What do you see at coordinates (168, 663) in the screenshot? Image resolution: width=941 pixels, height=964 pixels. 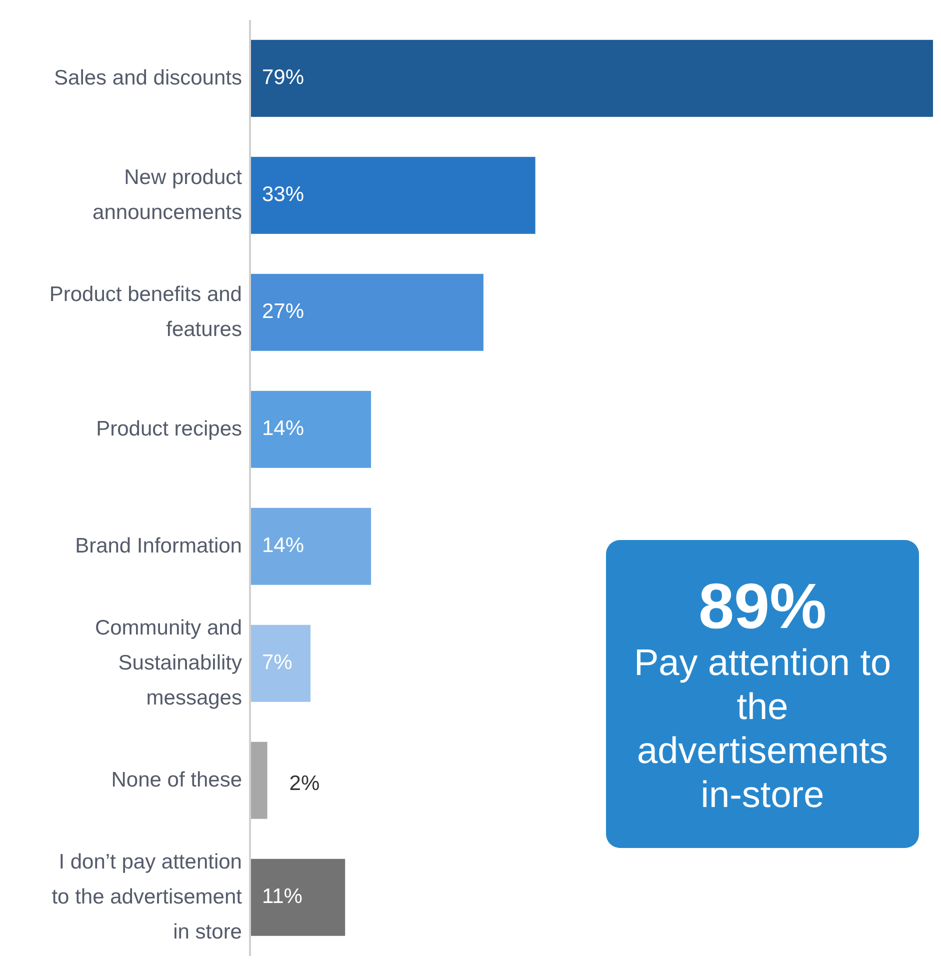 I see `y-tick-label: Community and Sustainability messages` at bounding box center [168, 663].